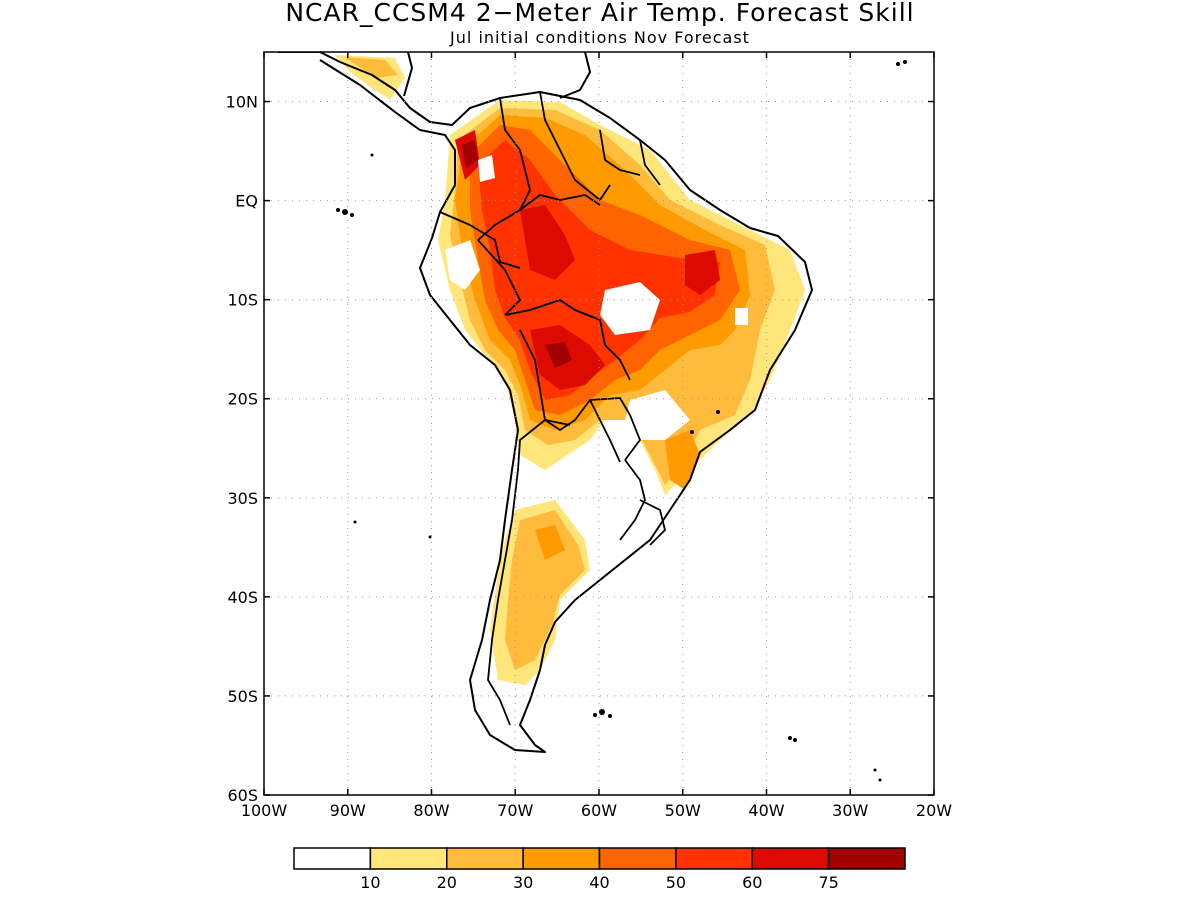 This screenshot has height=900, width=1200. Describe the element at coordinates (599, 810) in the screenshot. I see `lon-tick-label: 60W` at that location.